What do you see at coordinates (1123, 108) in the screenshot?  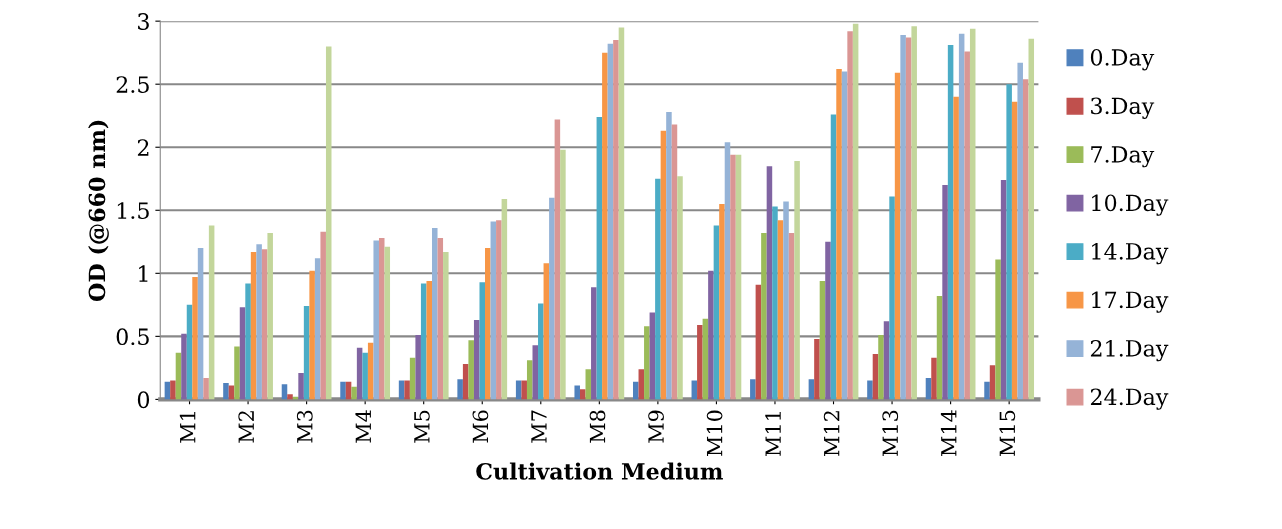 I see `legend-label: 3.Day` at bounding box center [1123, 108].